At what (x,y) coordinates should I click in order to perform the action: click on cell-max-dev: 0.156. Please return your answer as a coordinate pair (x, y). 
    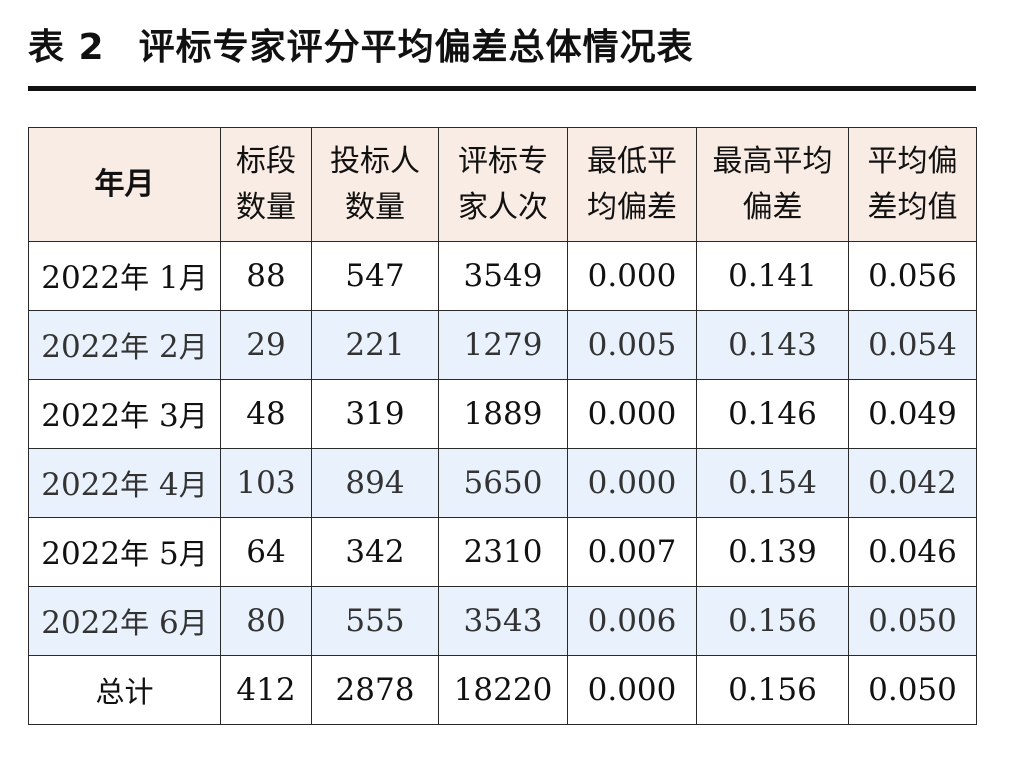
    Looking at the image, I should click on (772, 621).